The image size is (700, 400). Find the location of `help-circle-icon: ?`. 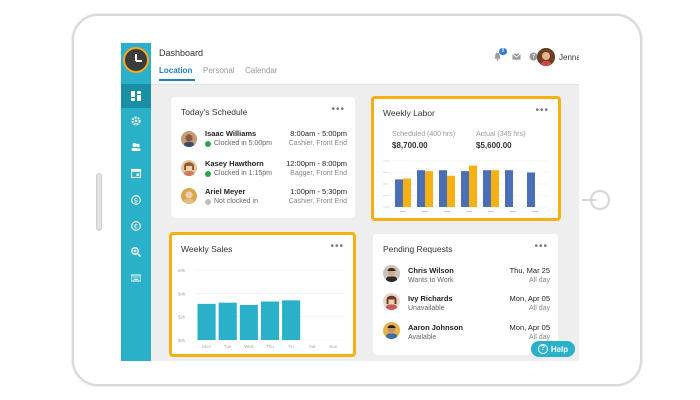

help-circle-icon: ? is located at coordinates (533, 56).